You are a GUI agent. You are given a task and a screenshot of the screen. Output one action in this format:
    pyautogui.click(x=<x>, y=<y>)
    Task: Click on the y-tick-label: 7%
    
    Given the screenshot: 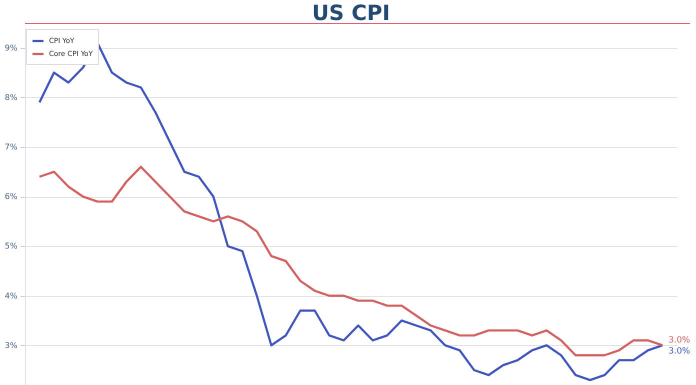 What is the action you would take?
    pyautogui.click(x=11, y=147)
    